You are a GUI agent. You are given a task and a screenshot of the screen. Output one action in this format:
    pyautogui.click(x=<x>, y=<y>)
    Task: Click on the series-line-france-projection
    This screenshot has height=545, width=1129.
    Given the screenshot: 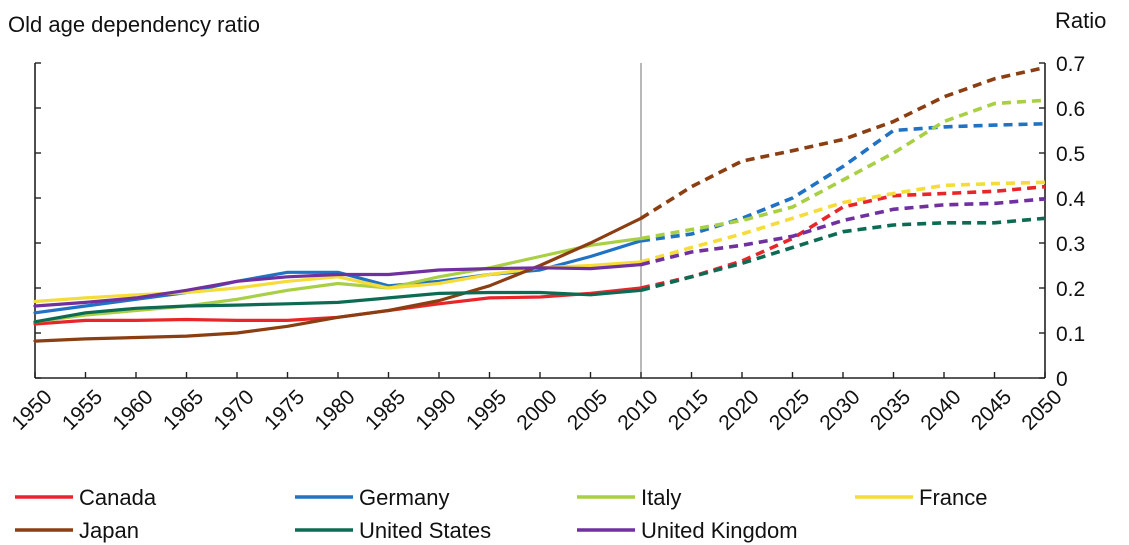 What is the action you would take?
    pyautogui.click(x=843, y=222)
    